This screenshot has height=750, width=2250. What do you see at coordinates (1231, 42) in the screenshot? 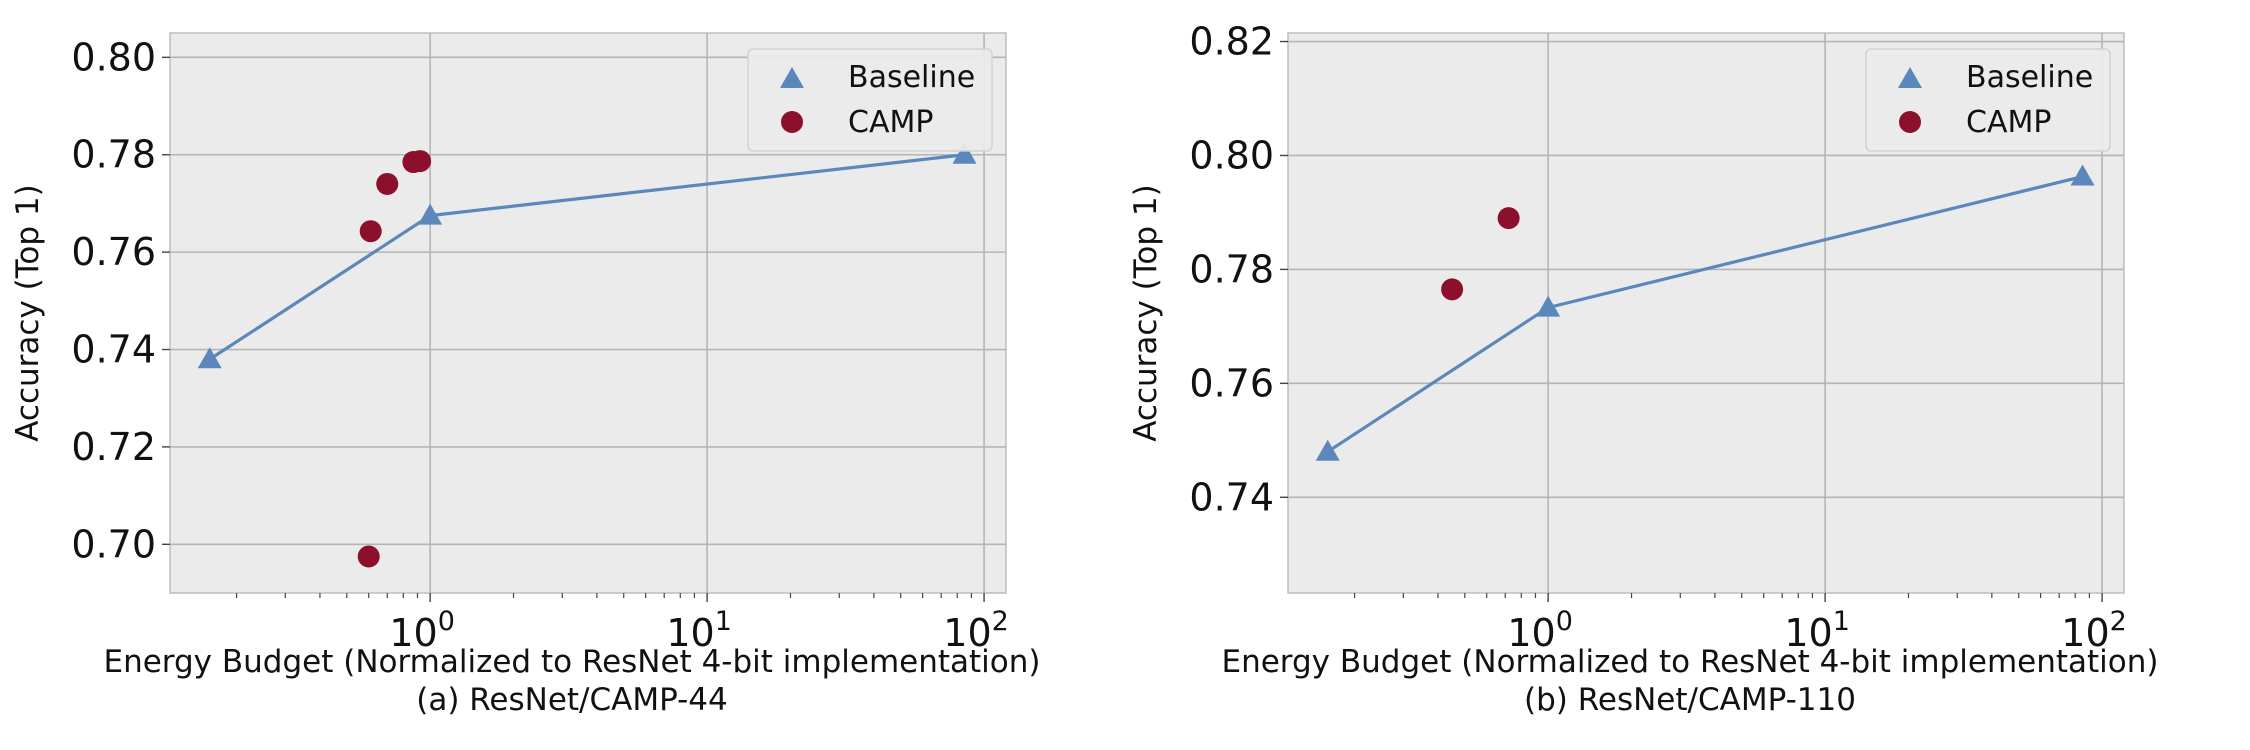
I see `y-tick-label: 0.82` at bounding box center [1231, 42].